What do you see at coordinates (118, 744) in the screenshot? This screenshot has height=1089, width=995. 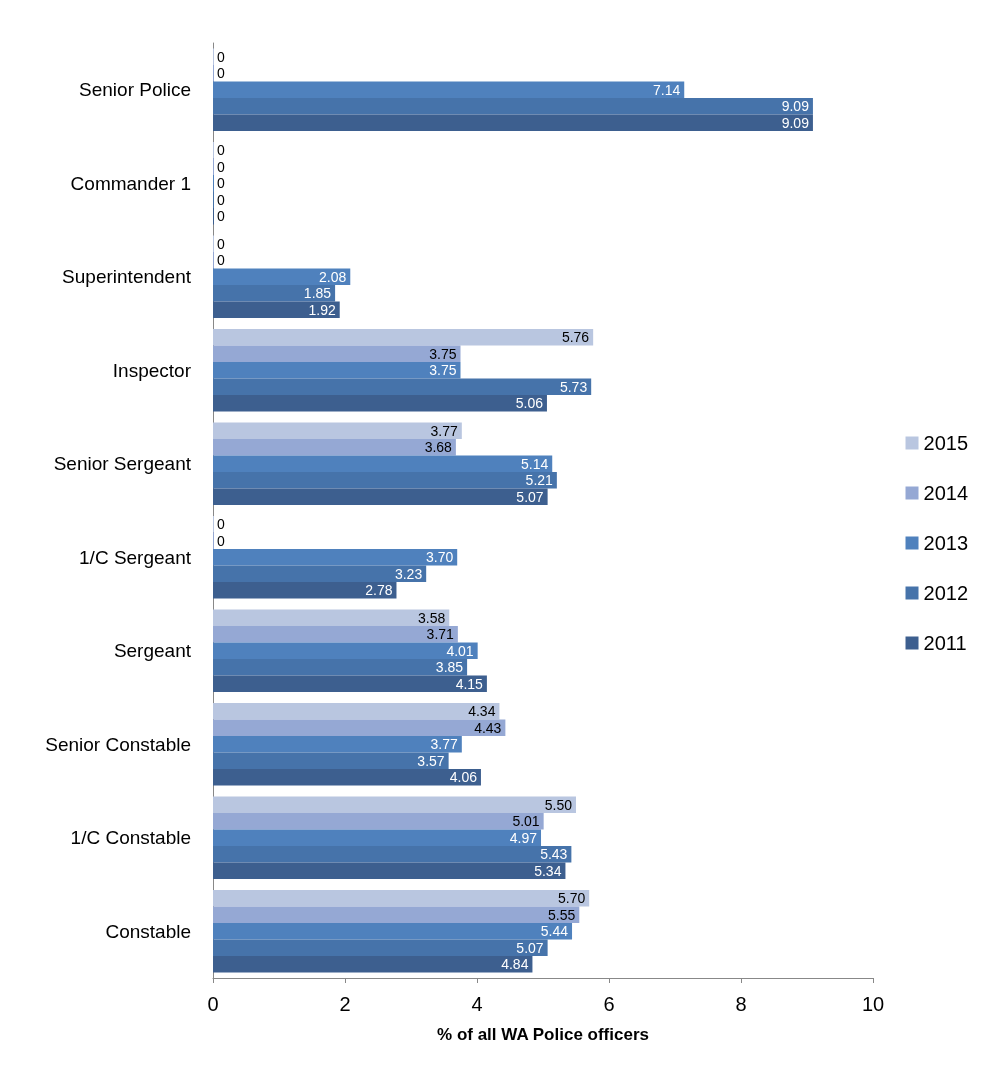 I see `y-tick-label: Senior Constable` at bounding box center [118, 744].